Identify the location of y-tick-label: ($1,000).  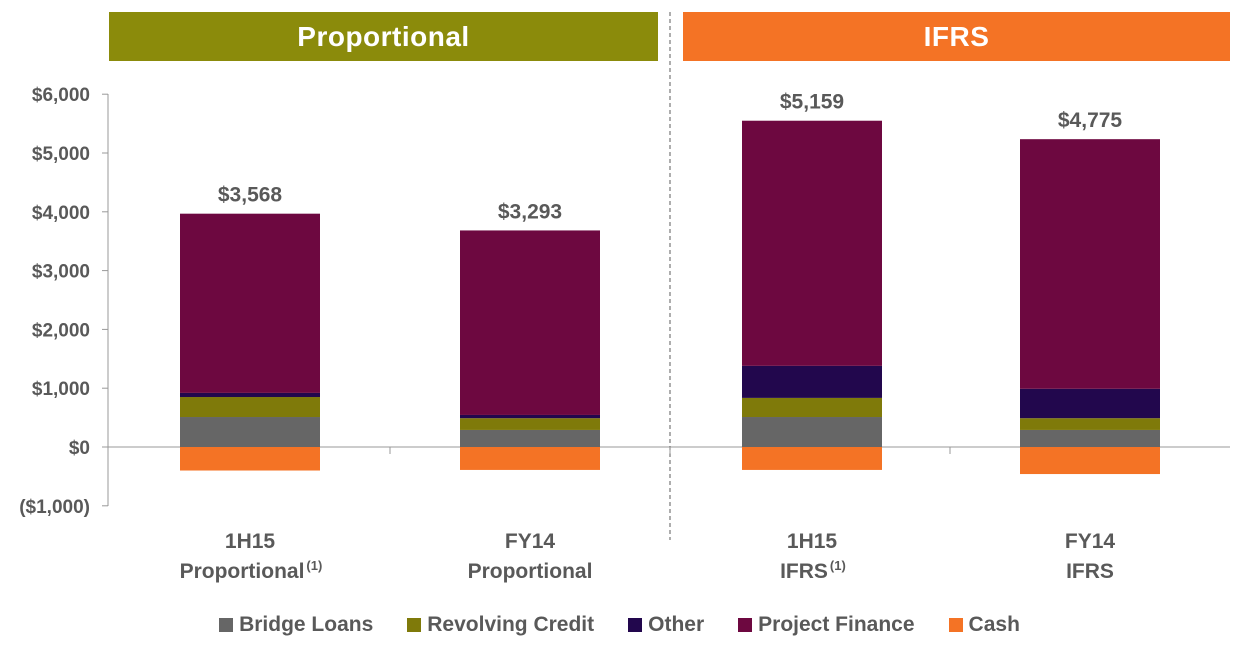
(54, 507).